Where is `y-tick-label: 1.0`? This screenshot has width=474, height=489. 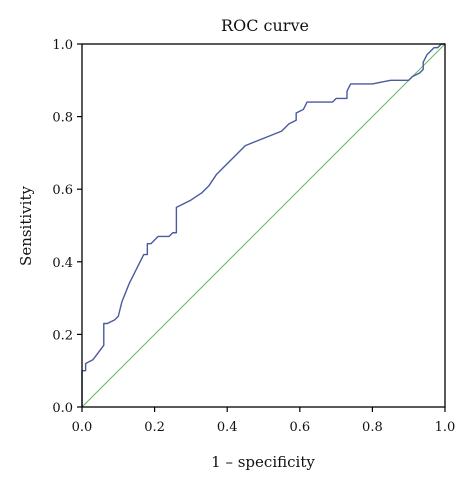
y-tick-label: 1.0 is located at coordinates (62, 45).